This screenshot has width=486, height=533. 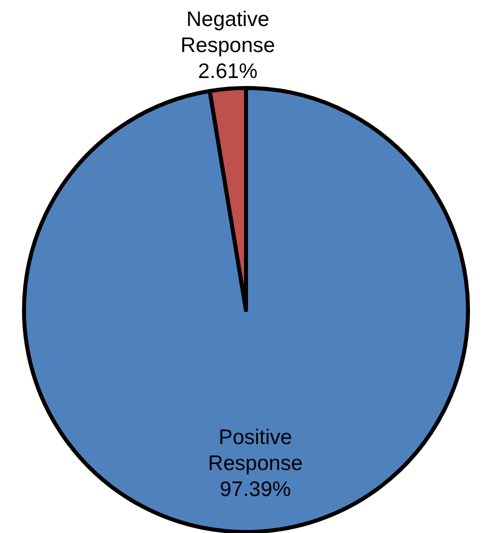 What do you see at coordinates (228, 72) in the screenshot?
I see `data-label: 2.61%` at bounding box center [228, 72].